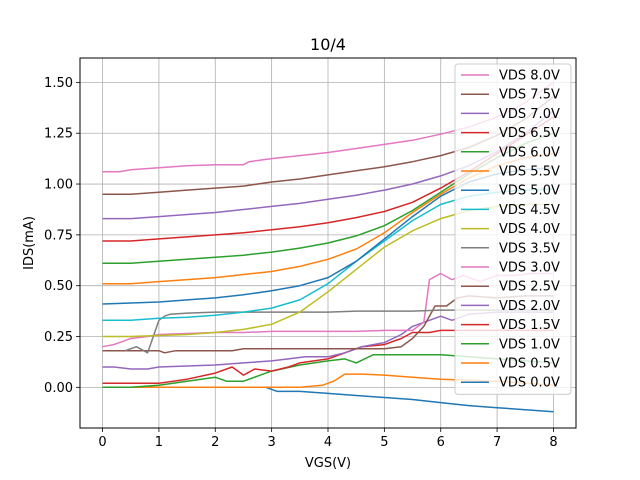 The width and height of the screenshot is (640, 480). I want to click on legend-label: VDS 2.5V, so click(529, 287).